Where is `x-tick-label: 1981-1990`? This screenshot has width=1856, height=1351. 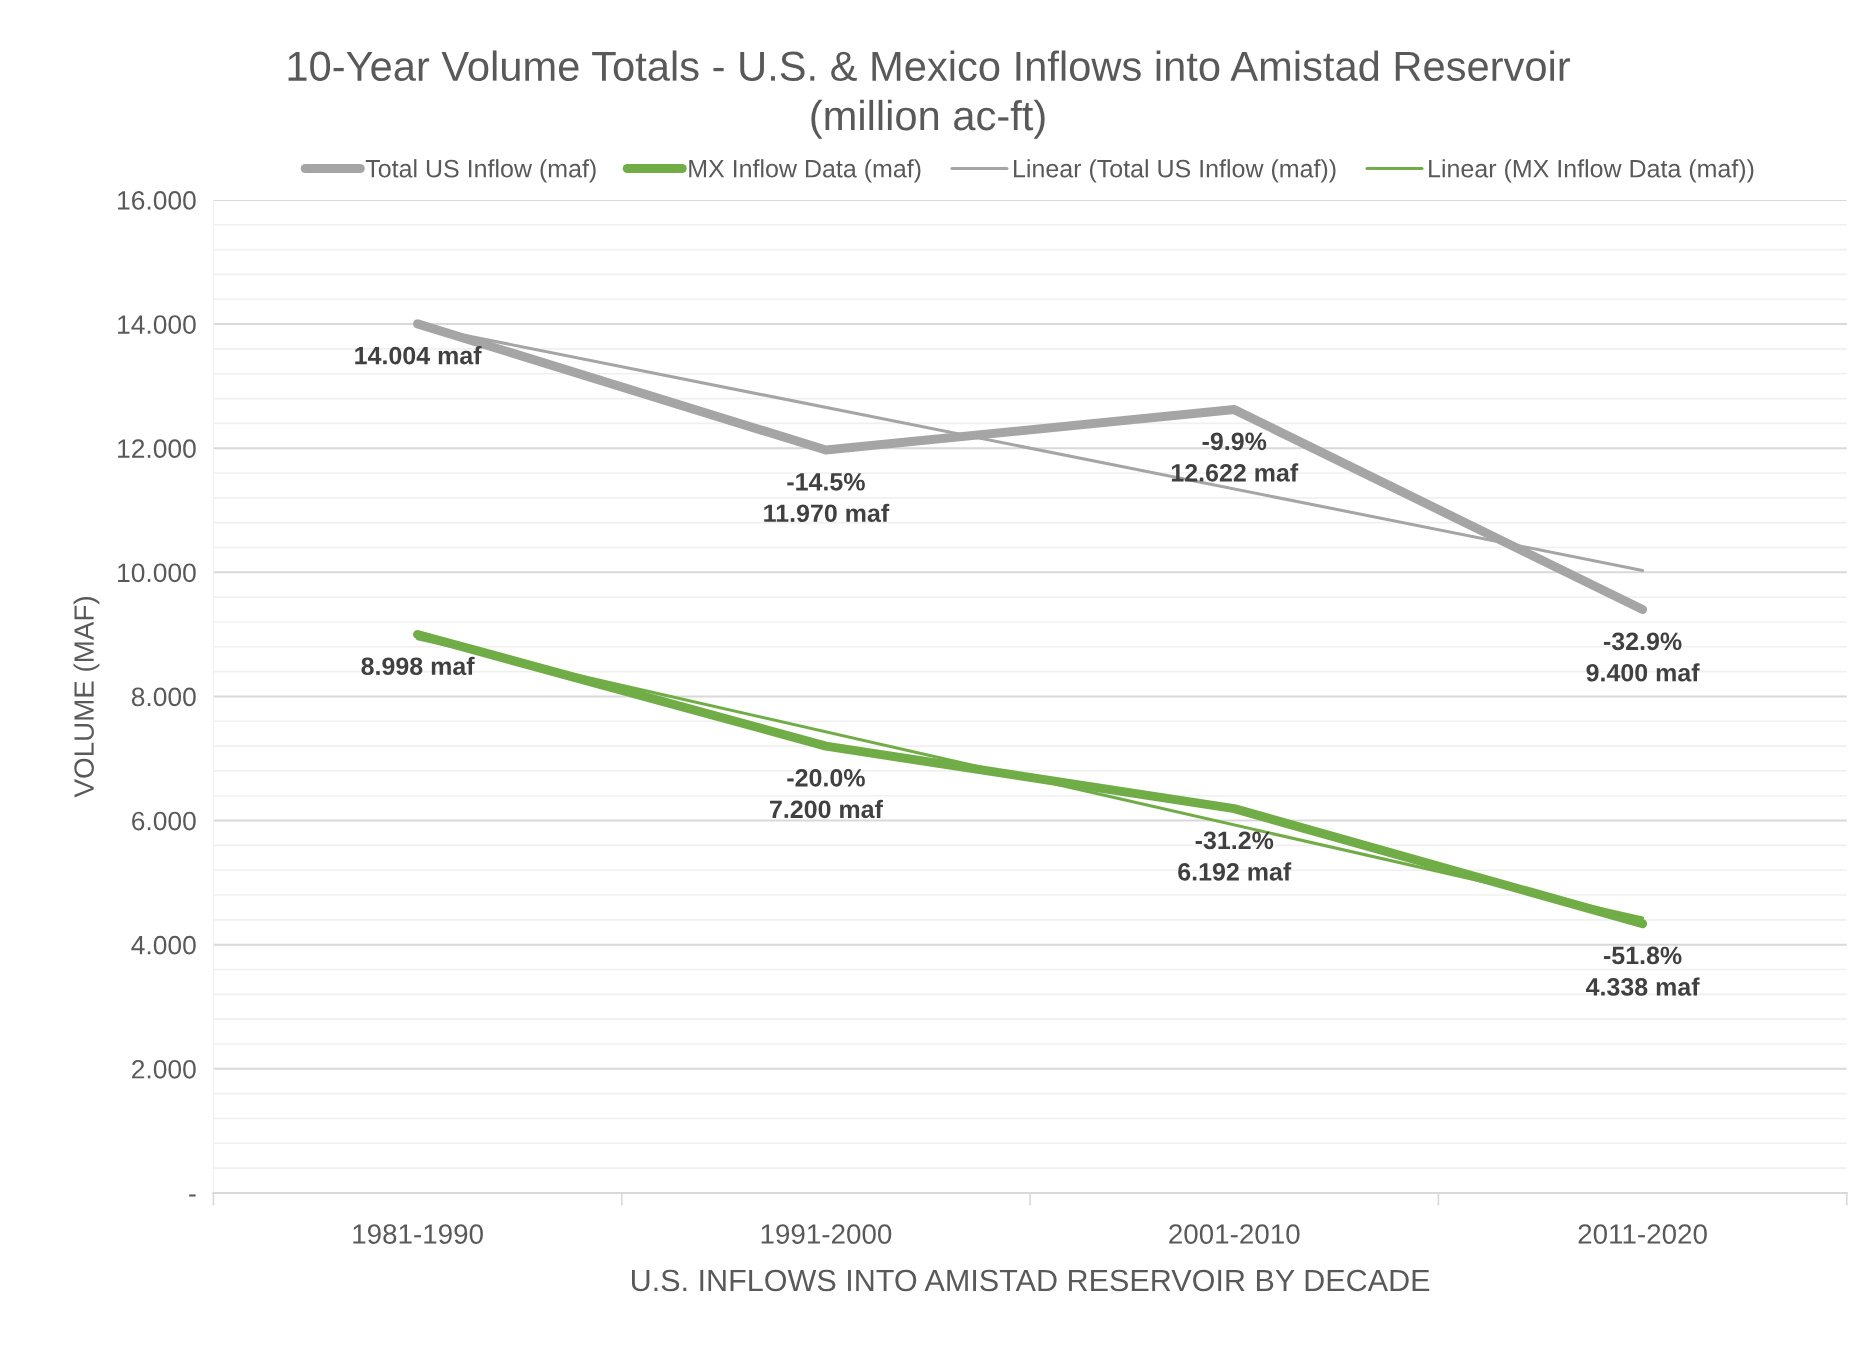 x-tick-label: 1981-1990 is located at coordinates (418, 1234).